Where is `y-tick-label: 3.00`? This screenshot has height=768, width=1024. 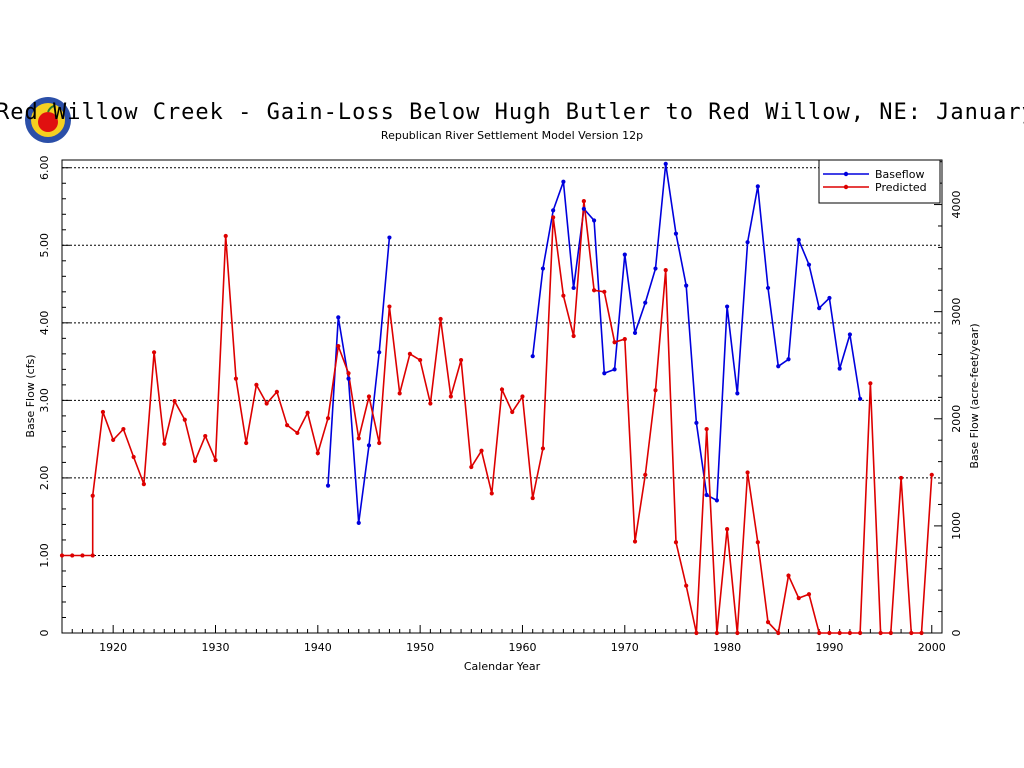
y-tick-label: 3.00 is located at coordinates (44, 400).